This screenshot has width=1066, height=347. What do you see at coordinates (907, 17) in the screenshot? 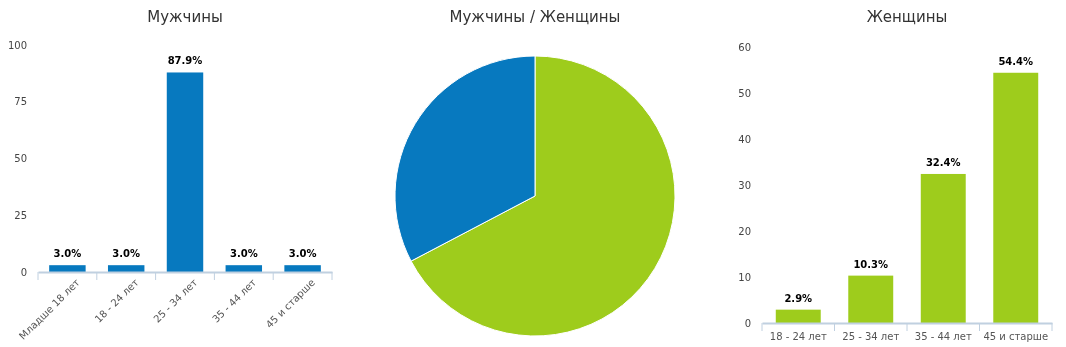
I see `chart-title: Женщины` at bounding box center [907, 17].